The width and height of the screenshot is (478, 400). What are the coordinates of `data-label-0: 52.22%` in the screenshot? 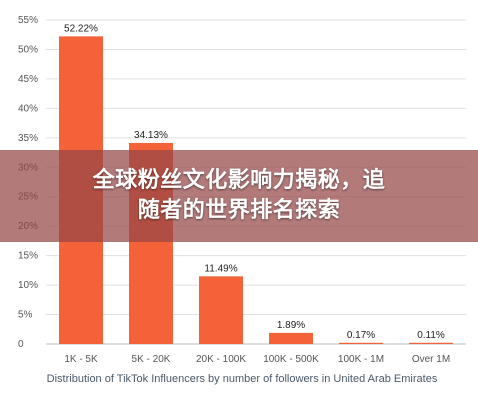 It's located at (81, 28).